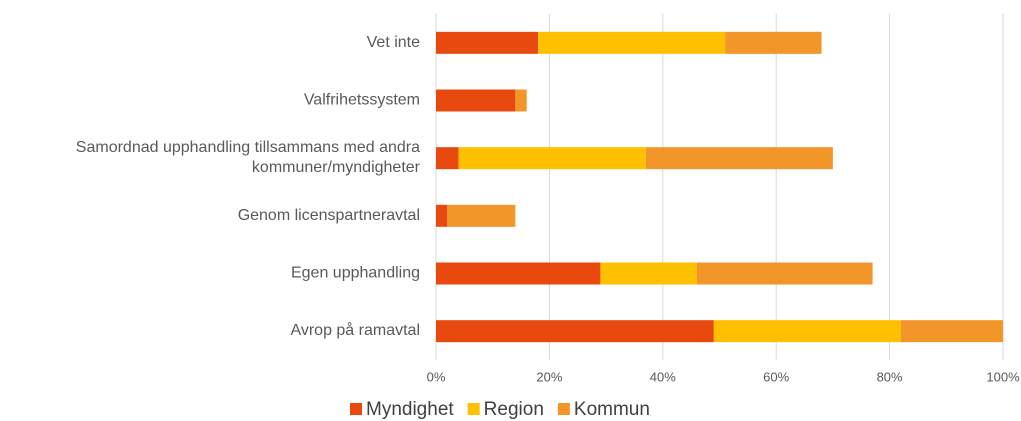 Image resolution: width=1021 pixels, height=421 pixels. What do you see at coordinates (663, 376) in the screenshot?
I see `x-tick-label: 40%` at bounding box center [663, 376].